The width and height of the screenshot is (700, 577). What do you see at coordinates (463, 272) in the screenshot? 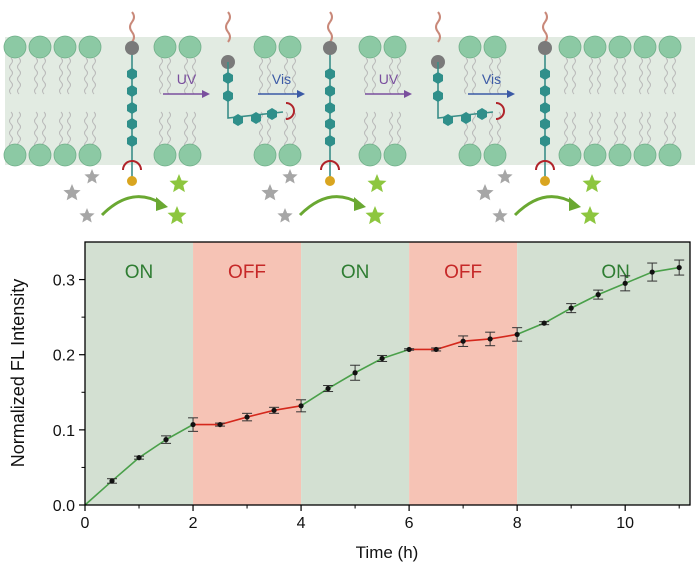
I see `region-label-4: OFF` at bounding box center [463, 272].